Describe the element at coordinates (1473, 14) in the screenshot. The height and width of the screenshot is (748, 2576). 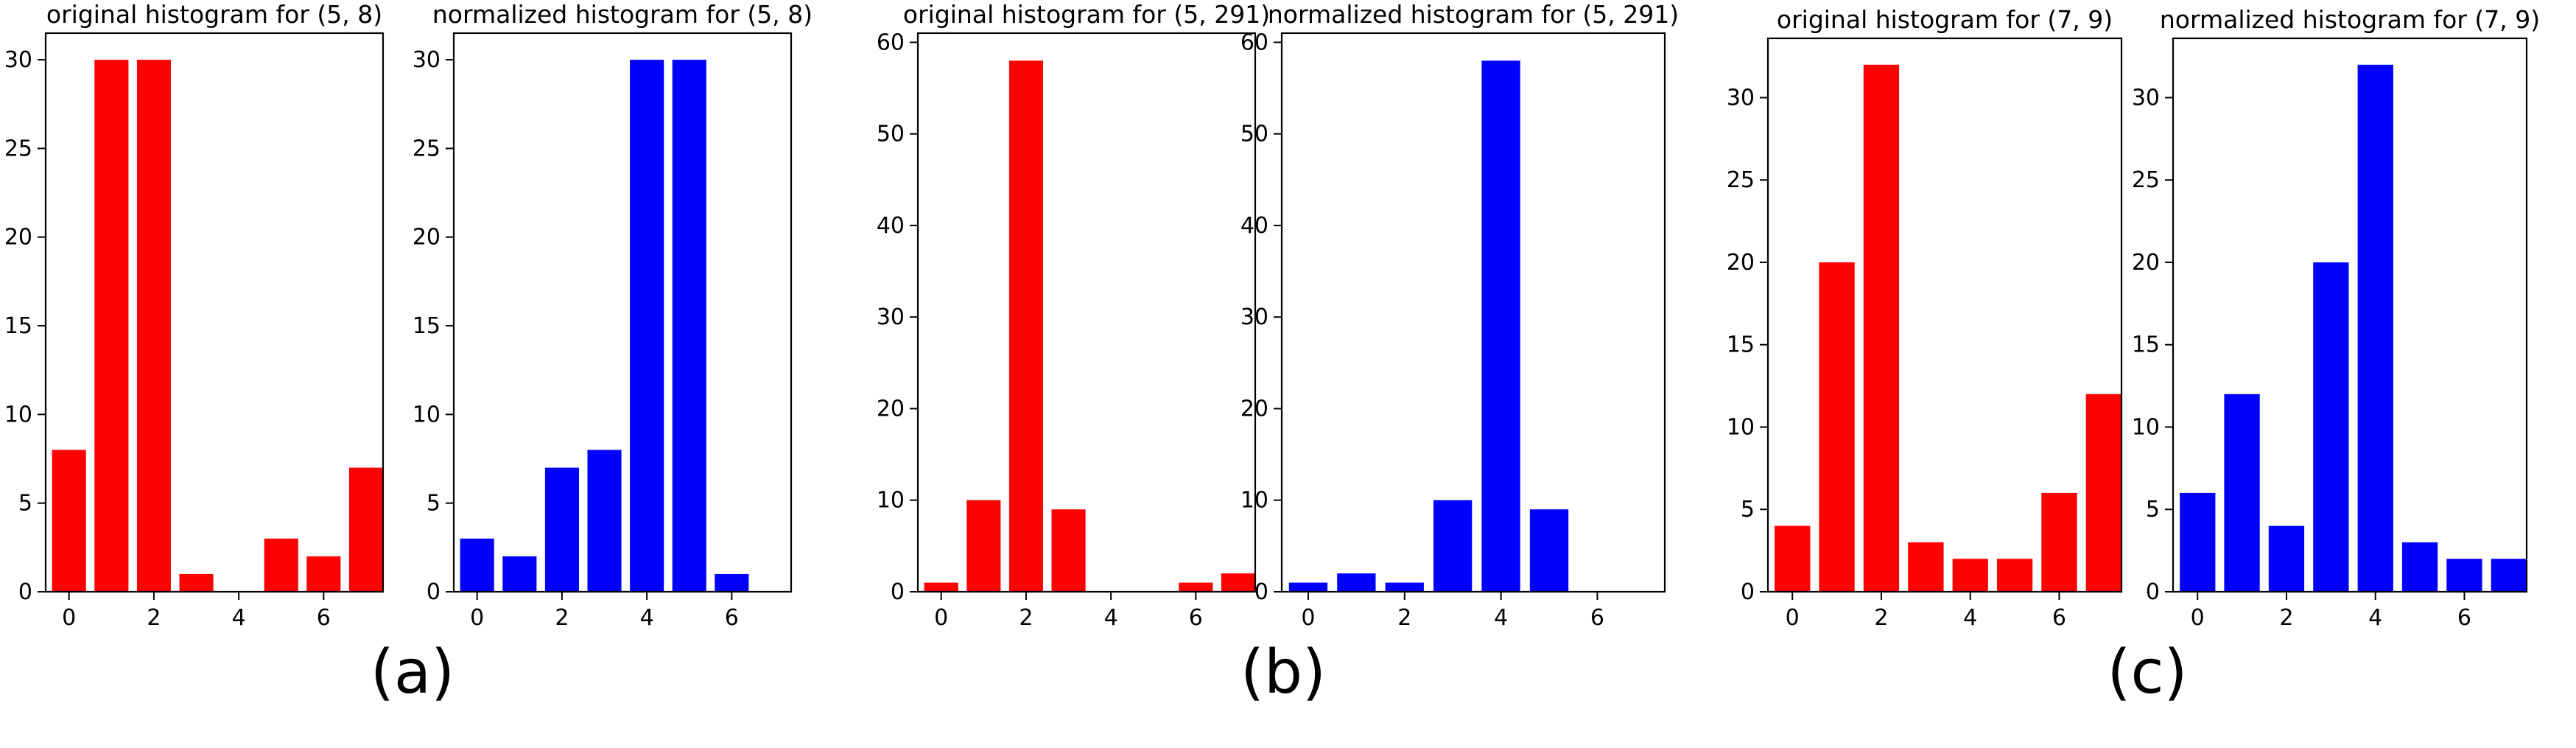
I see `chart-title: normalized histogram for (5, 291)` at that location.